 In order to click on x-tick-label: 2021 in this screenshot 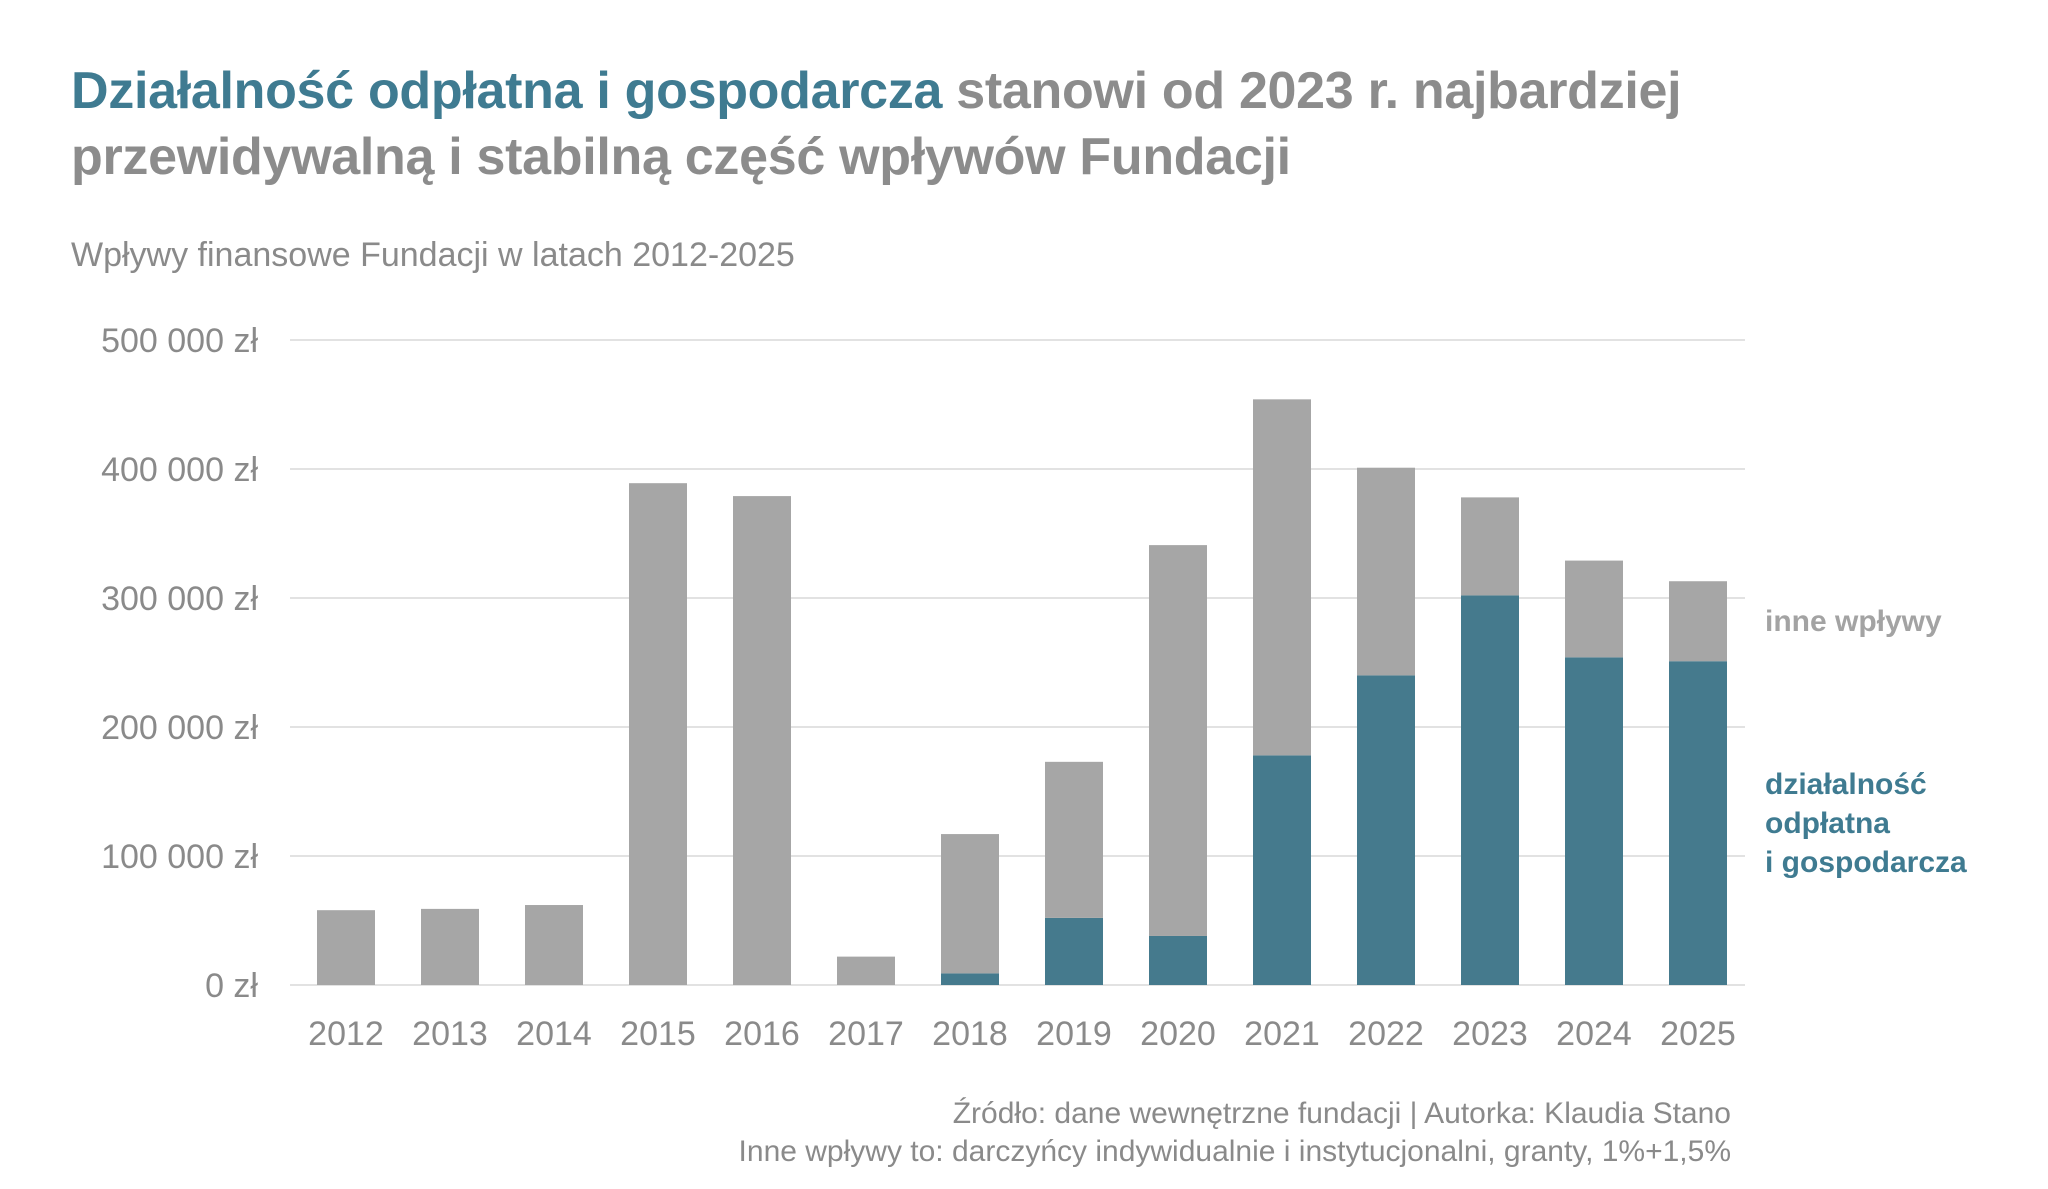, I will do `click(1282, 1034)`.